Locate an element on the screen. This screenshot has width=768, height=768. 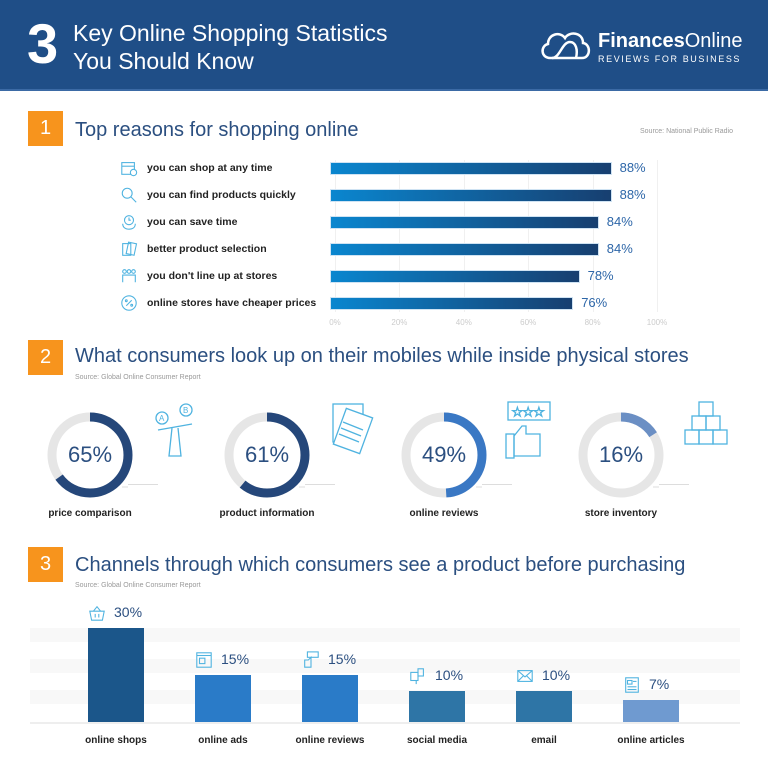
header-title-line2: You Should Know is located at coordinates (163, 61).